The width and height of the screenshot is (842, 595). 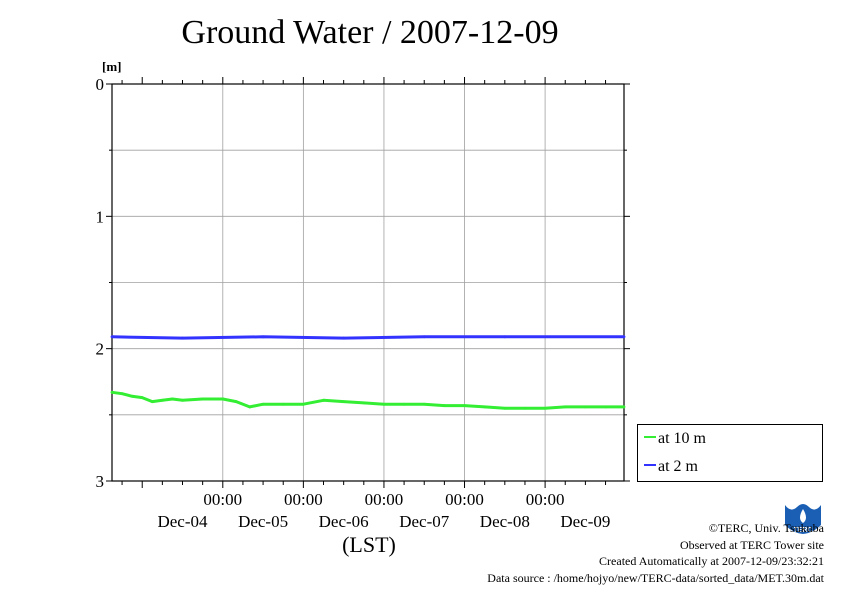 What do you see at coordinates (369, 544) in the screenshot?
I see `x-axis-label: (LST)` at bounding box center [369, 544].